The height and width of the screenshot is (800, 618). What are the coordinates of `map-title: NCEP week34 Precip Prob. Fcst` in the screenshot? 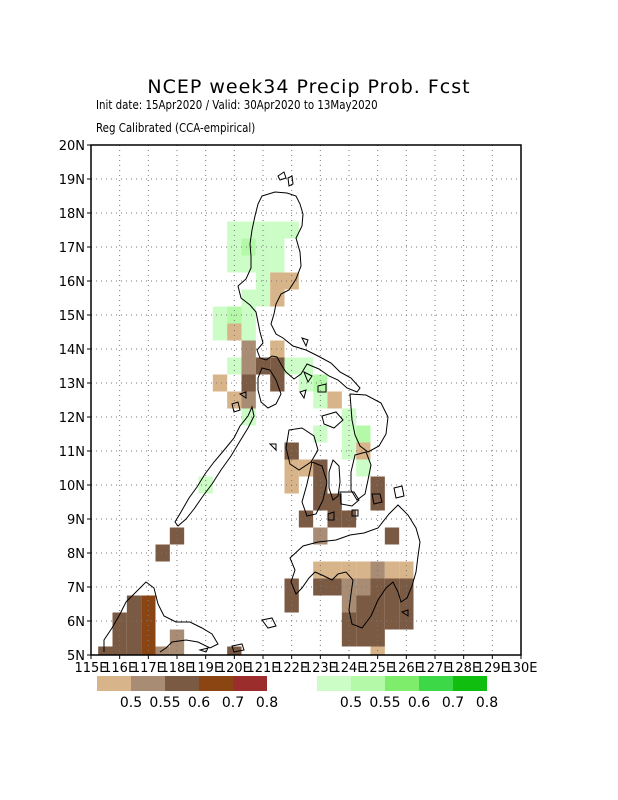 It's located at (309, 87).